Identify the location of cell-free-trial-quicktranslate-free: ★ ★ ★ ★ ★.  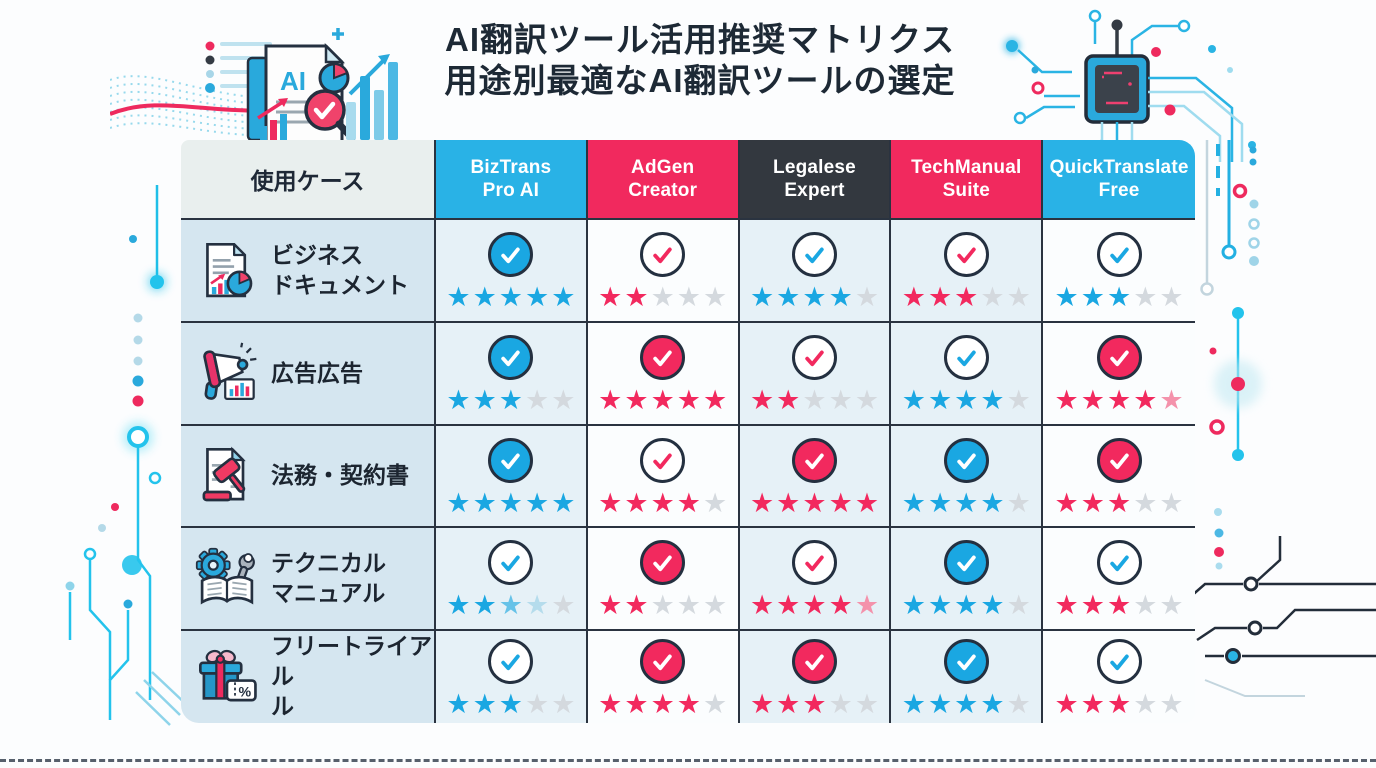
(1119, 677).